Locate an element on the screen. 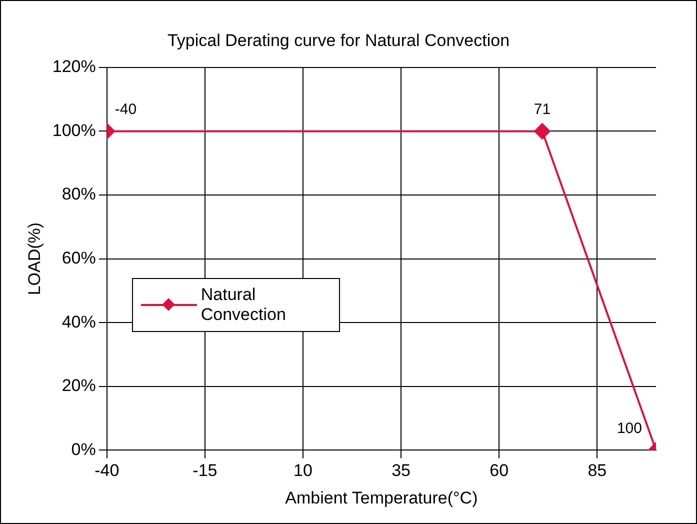  annotation: 71 is located at coordinates (542, 109).